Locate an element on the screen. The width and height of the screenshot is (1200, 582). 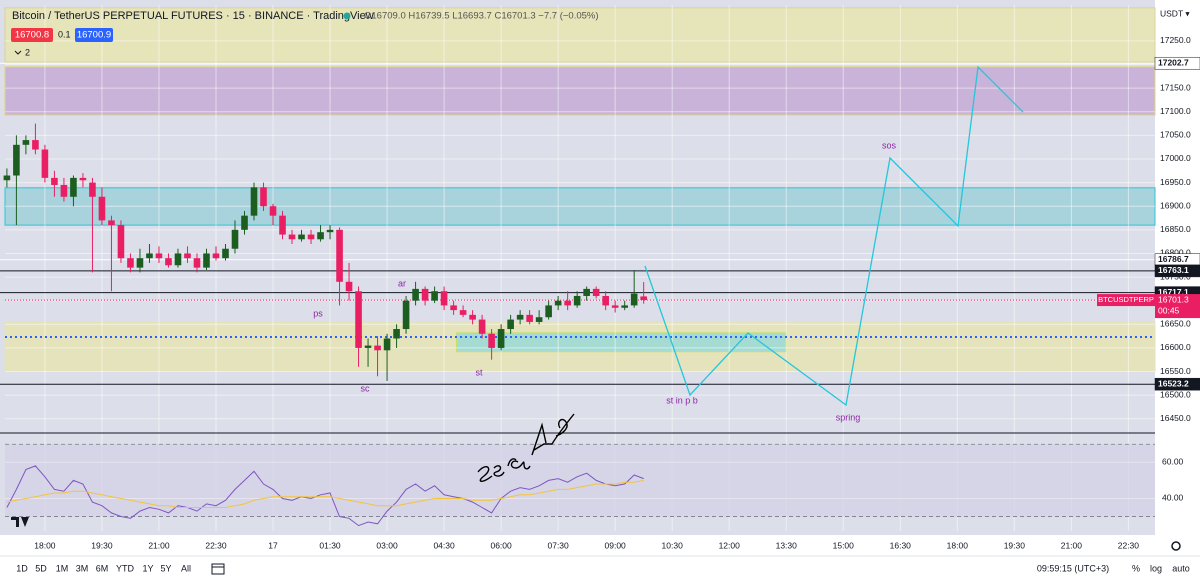
x-tick-label: 13:30 is located at coordinates (787, 545).